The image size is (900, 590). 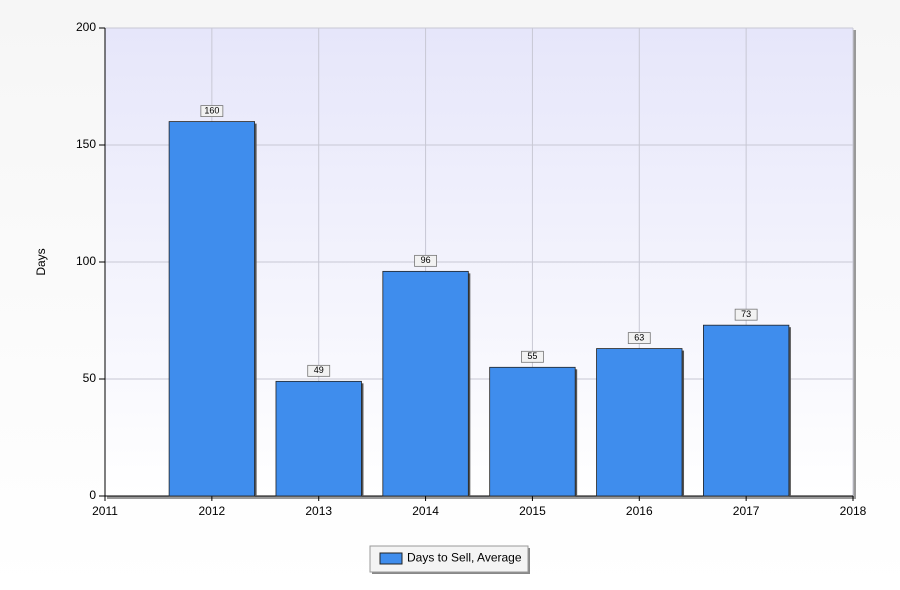 I want to click on x-tick-label: 2017, so click(x=746, y=511).